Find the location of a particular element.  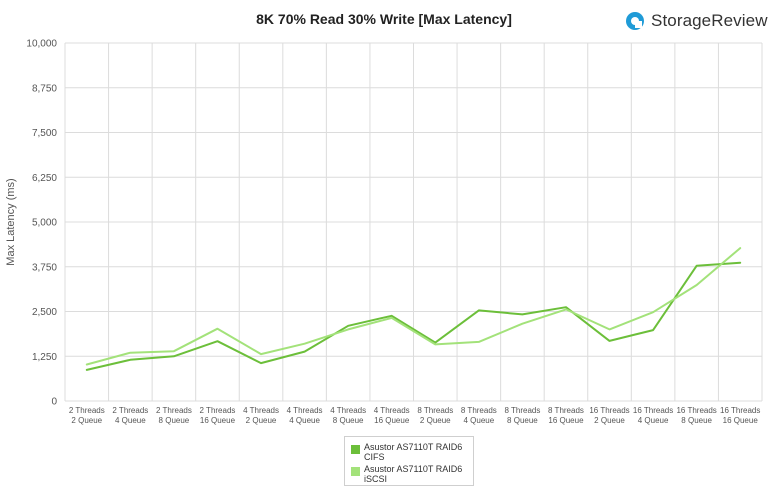

legend-swatch-cifs is located at coordinates (355, 449).